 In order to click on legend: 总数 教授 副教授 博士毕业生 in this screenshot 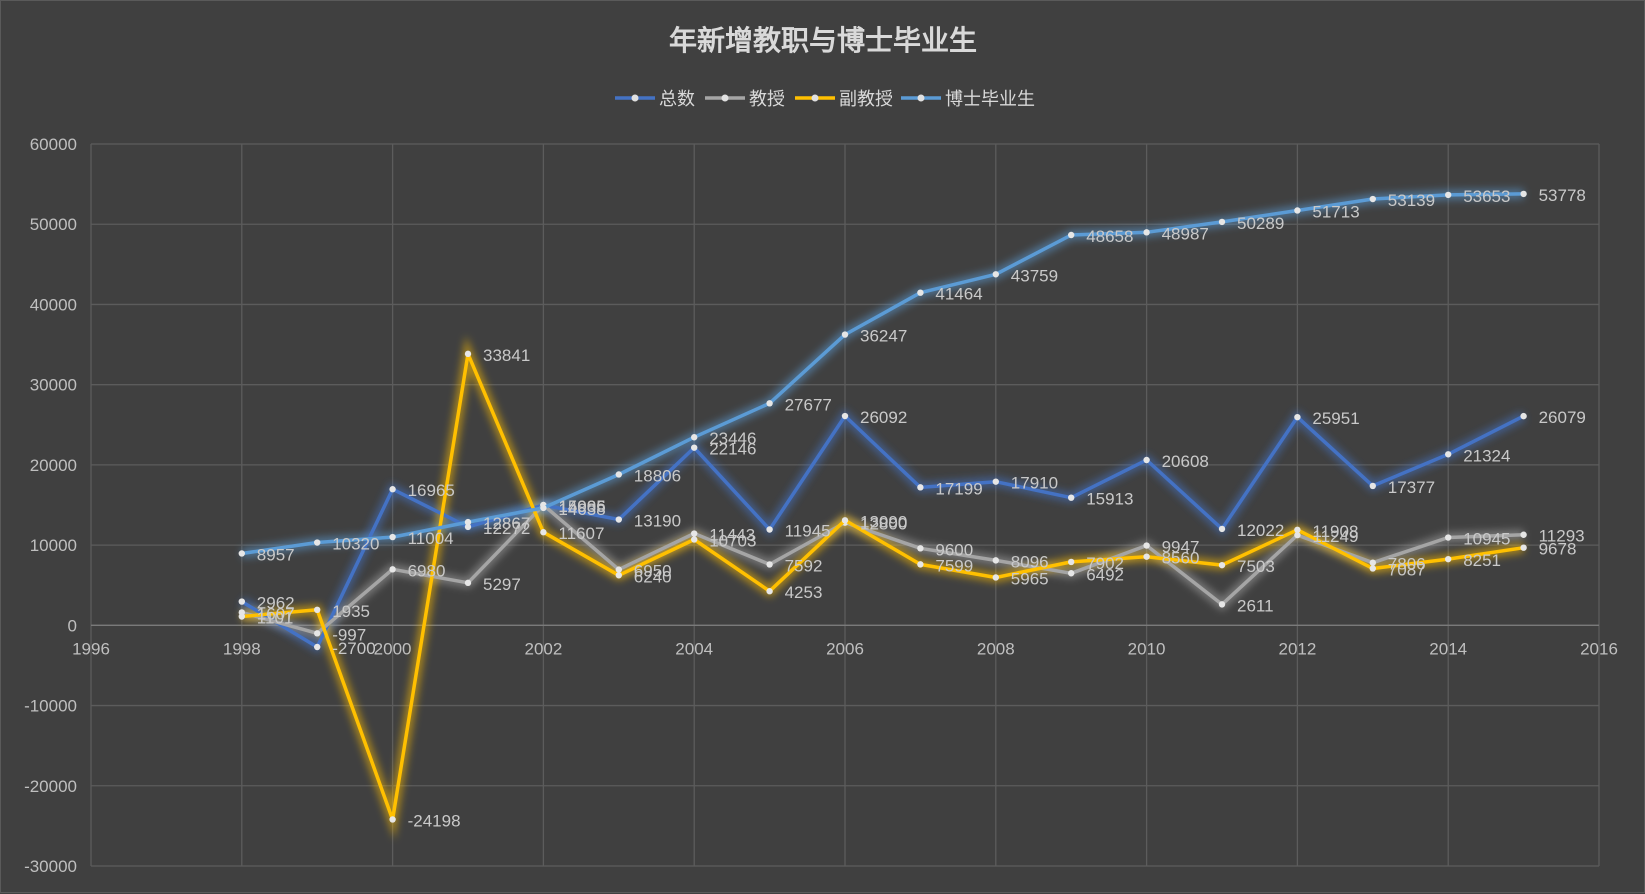, I will do `click(825, 99)`.